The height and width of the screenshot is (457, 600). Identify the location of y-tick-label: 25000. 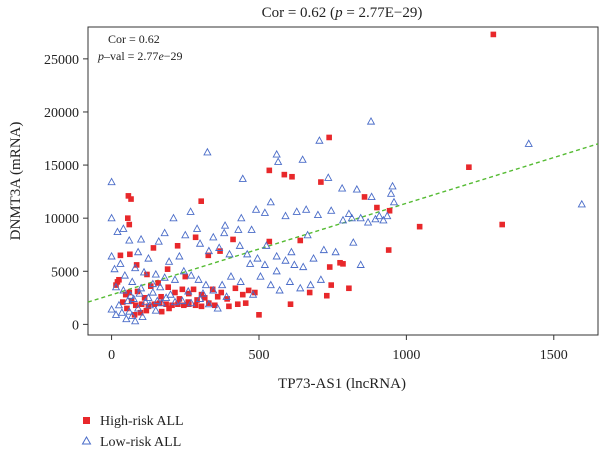
(61, 60).